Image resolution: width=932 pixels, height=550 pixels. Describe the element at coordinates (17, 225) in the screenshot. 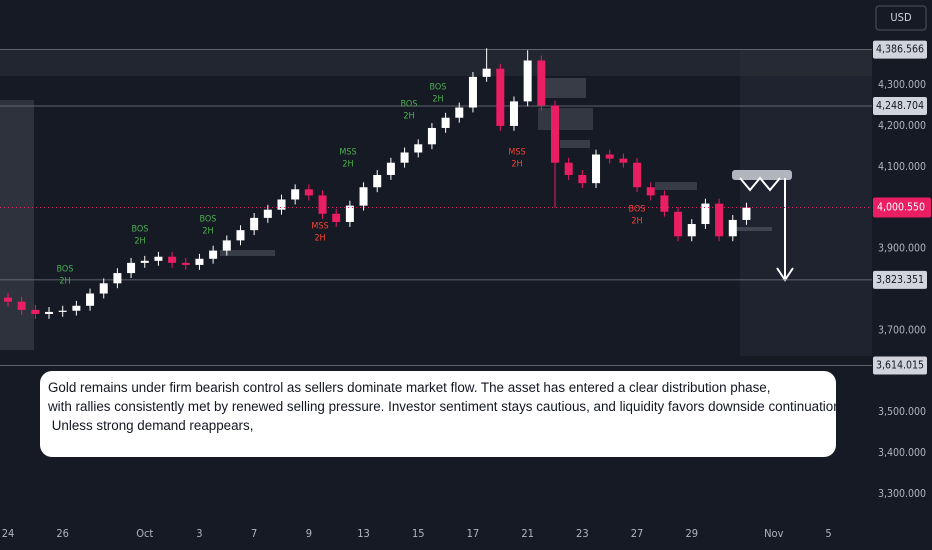

I see `volume-profile` at that location.